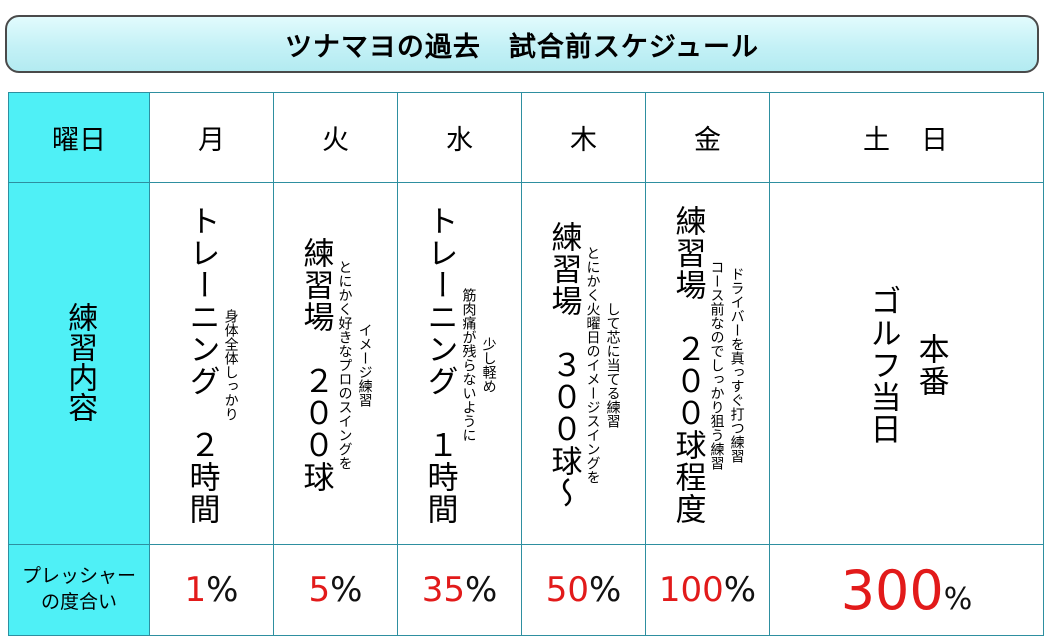  What do you see at coordinates (592, 365) in the screenshot?
I see `practice-note: とにかく火曜日のイメージスイングを` at bounding box center [592, 365].